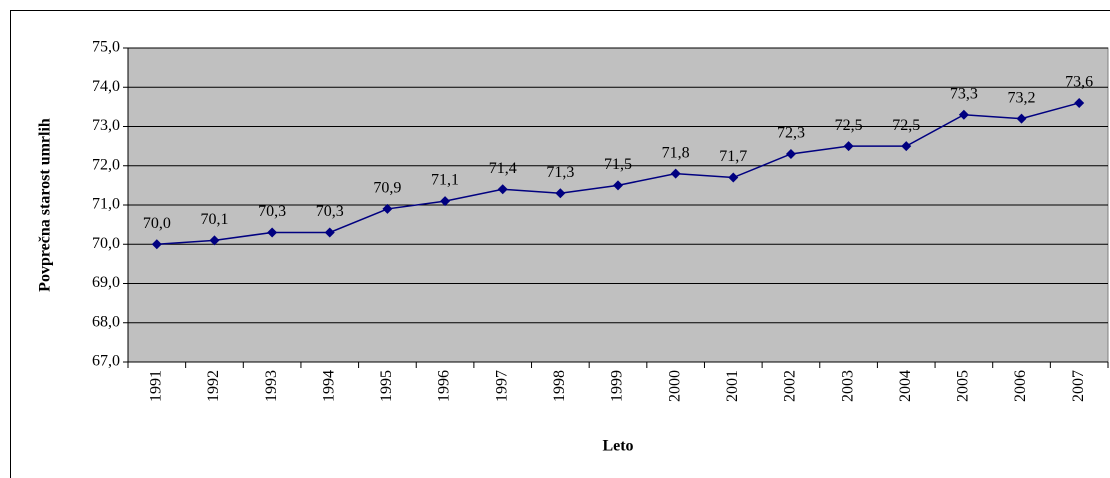 Image resolution: width=1110 pixels, height=478 pixels. I want to click on data-label: 71,5, so click(618, 164).